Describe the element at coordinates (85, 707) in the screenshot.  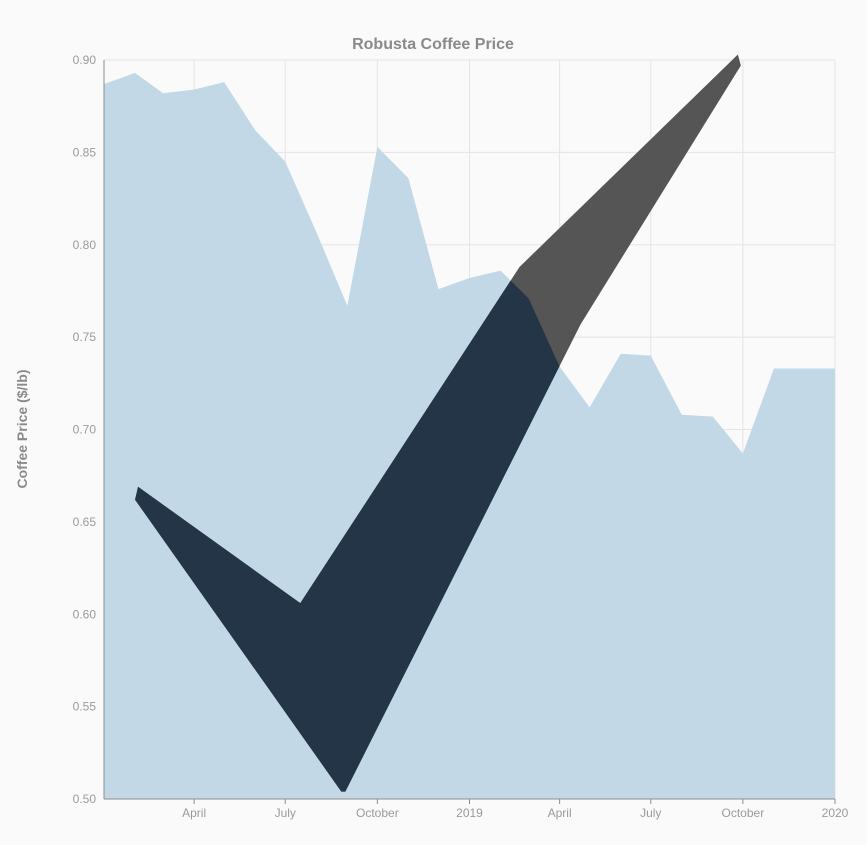
I see `y-tick-label: 0.55` at that location.